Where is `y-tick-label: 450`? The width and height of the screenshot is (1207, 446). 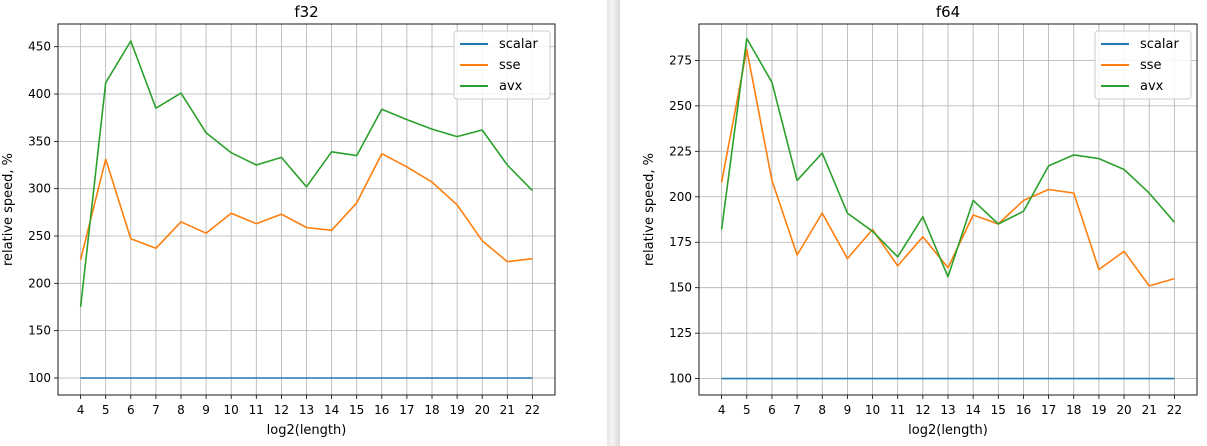 y-tick-label: 450 is located at coordinates (39, 47).